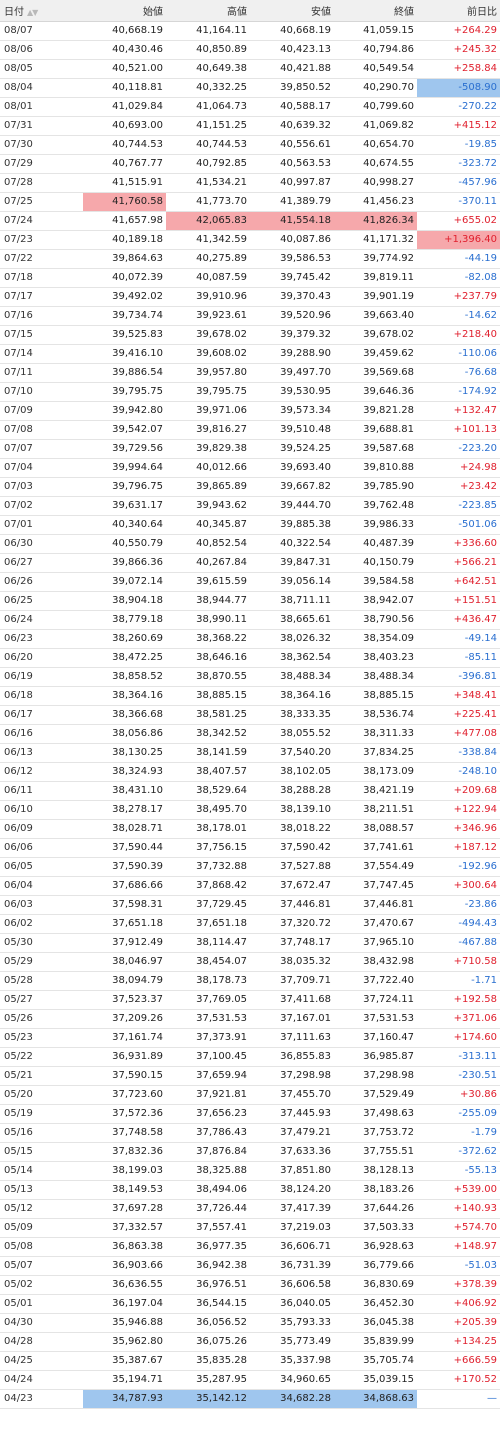 This screenshot has height=1437, width=500. Describe the element at coordinates (124, 582) in the screenshot. I see `open-cell: 39,072.14` at that location.